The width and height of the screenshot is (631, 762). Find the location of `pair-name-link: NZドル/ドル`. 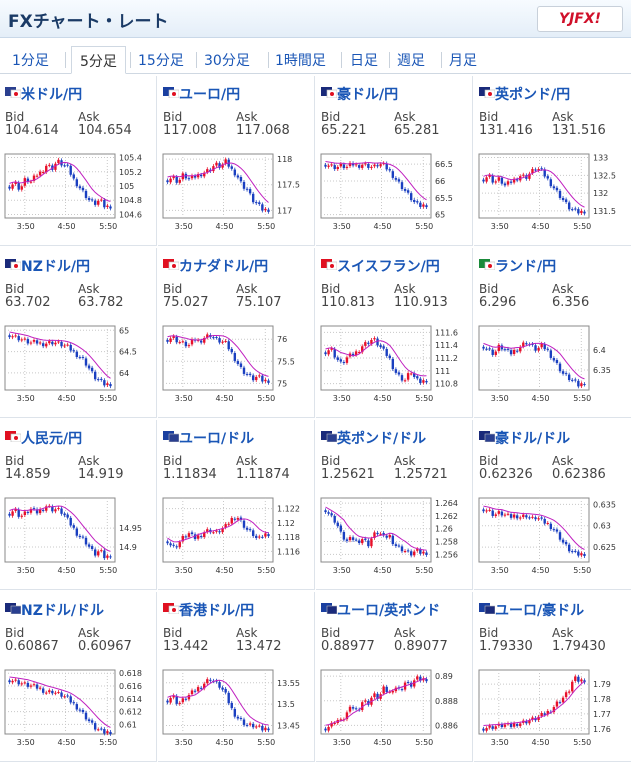

pair-name-link: NZドル/ドル is located at coordinates (62, 611).